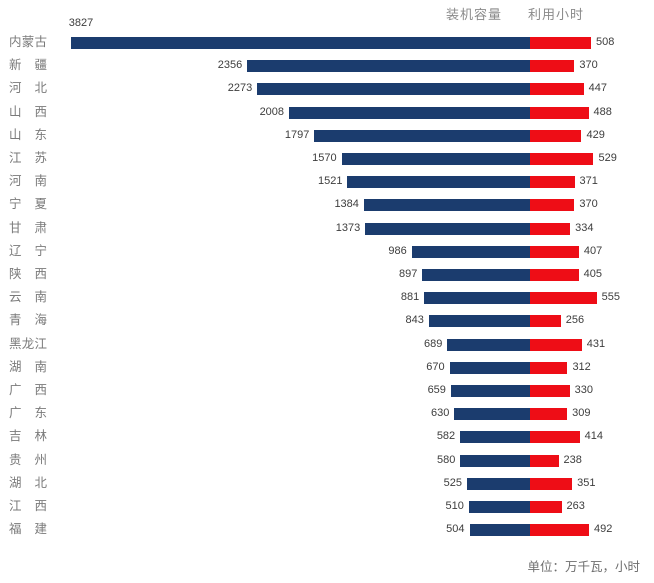 The height and width of the screenshot is (583, 654). What do you see at coordinates (455, 529) in the screenshot?
I see `capacity-value-label: 504` at bounding box center [455, 529].